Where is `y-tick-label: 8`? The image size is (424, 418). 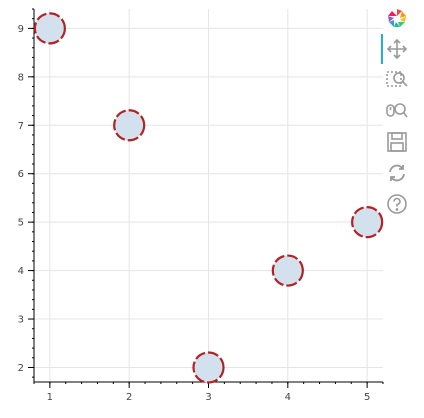
y-tick-label: 8 is located at coordinates (21, 77).